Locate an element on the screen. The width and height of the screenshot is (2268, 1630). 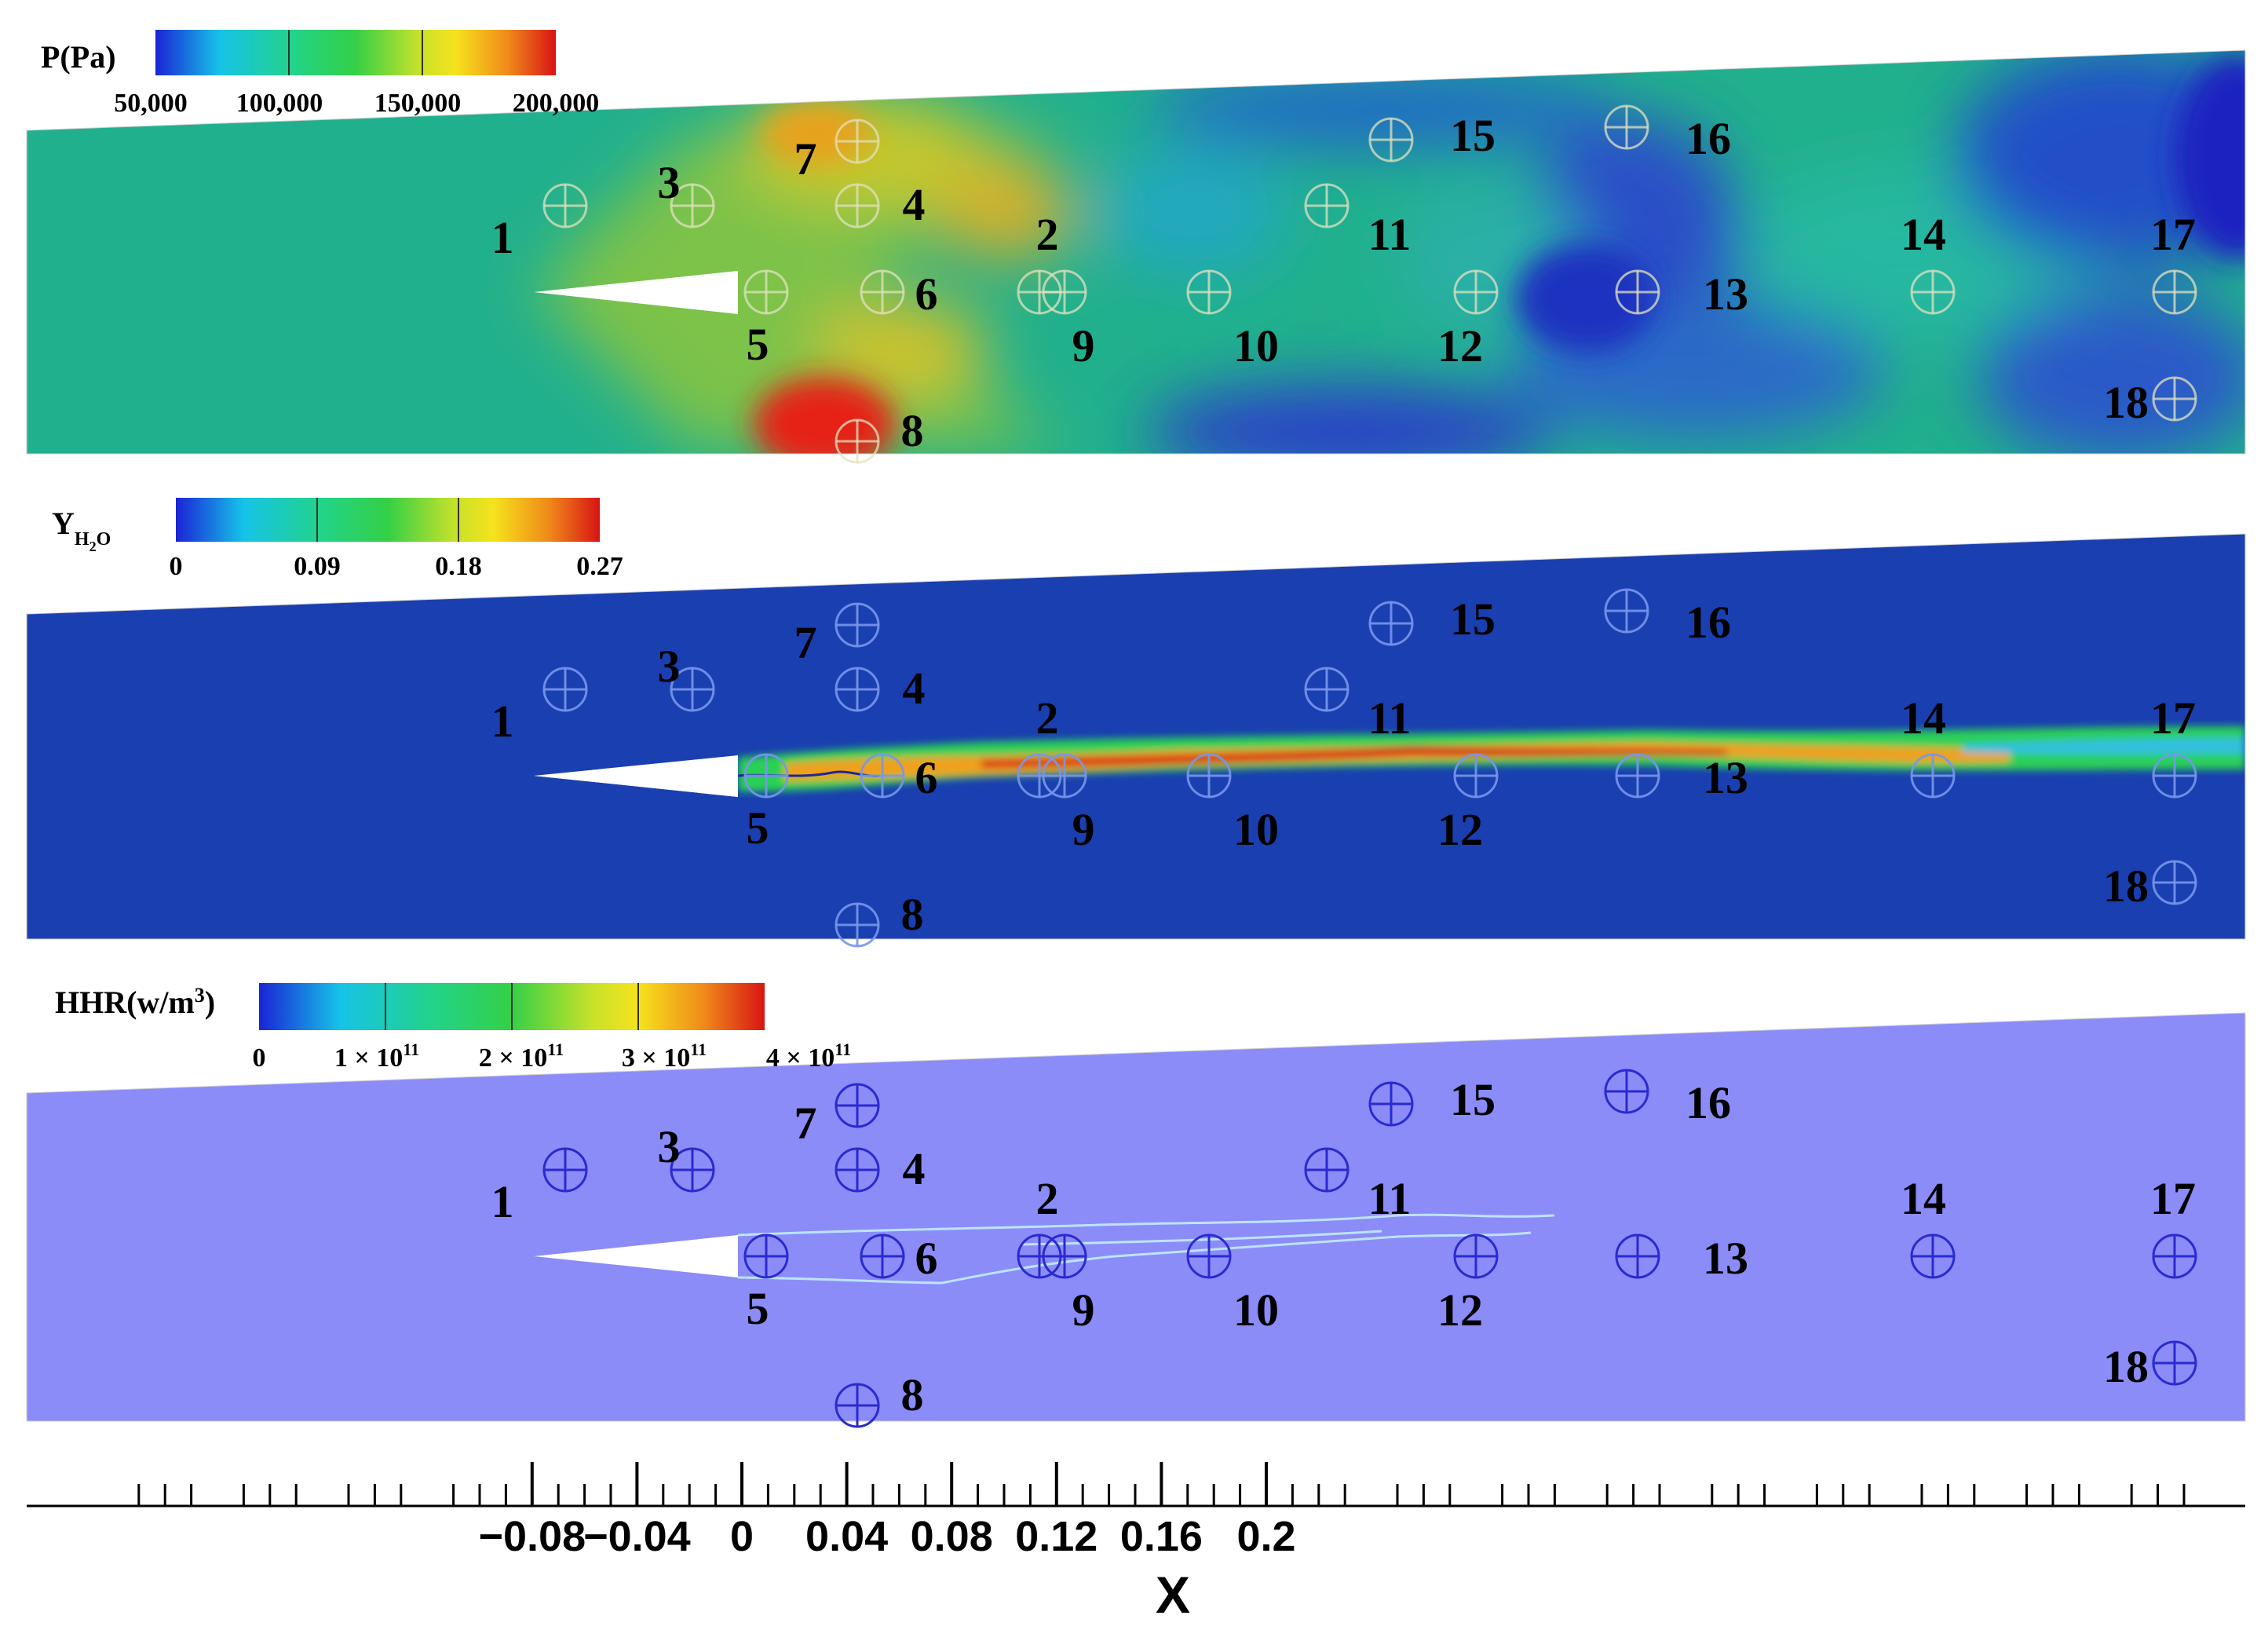
pressure-tick-3: 200,000 is located at coordinates (556, 104).